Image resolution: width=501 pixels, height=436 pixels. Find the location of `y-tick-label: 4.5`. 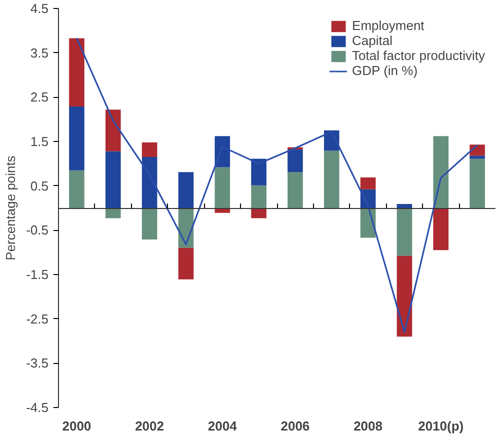

y-tick-label: 4.5 is located at coordinates (39, 8).